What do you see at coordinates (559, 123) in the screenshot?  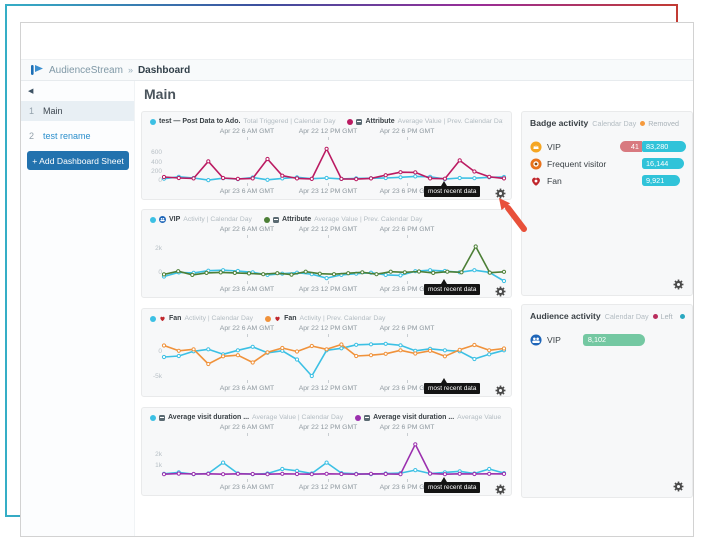 I see `panel-title: Badge activity` at bounding box center [559, 123].